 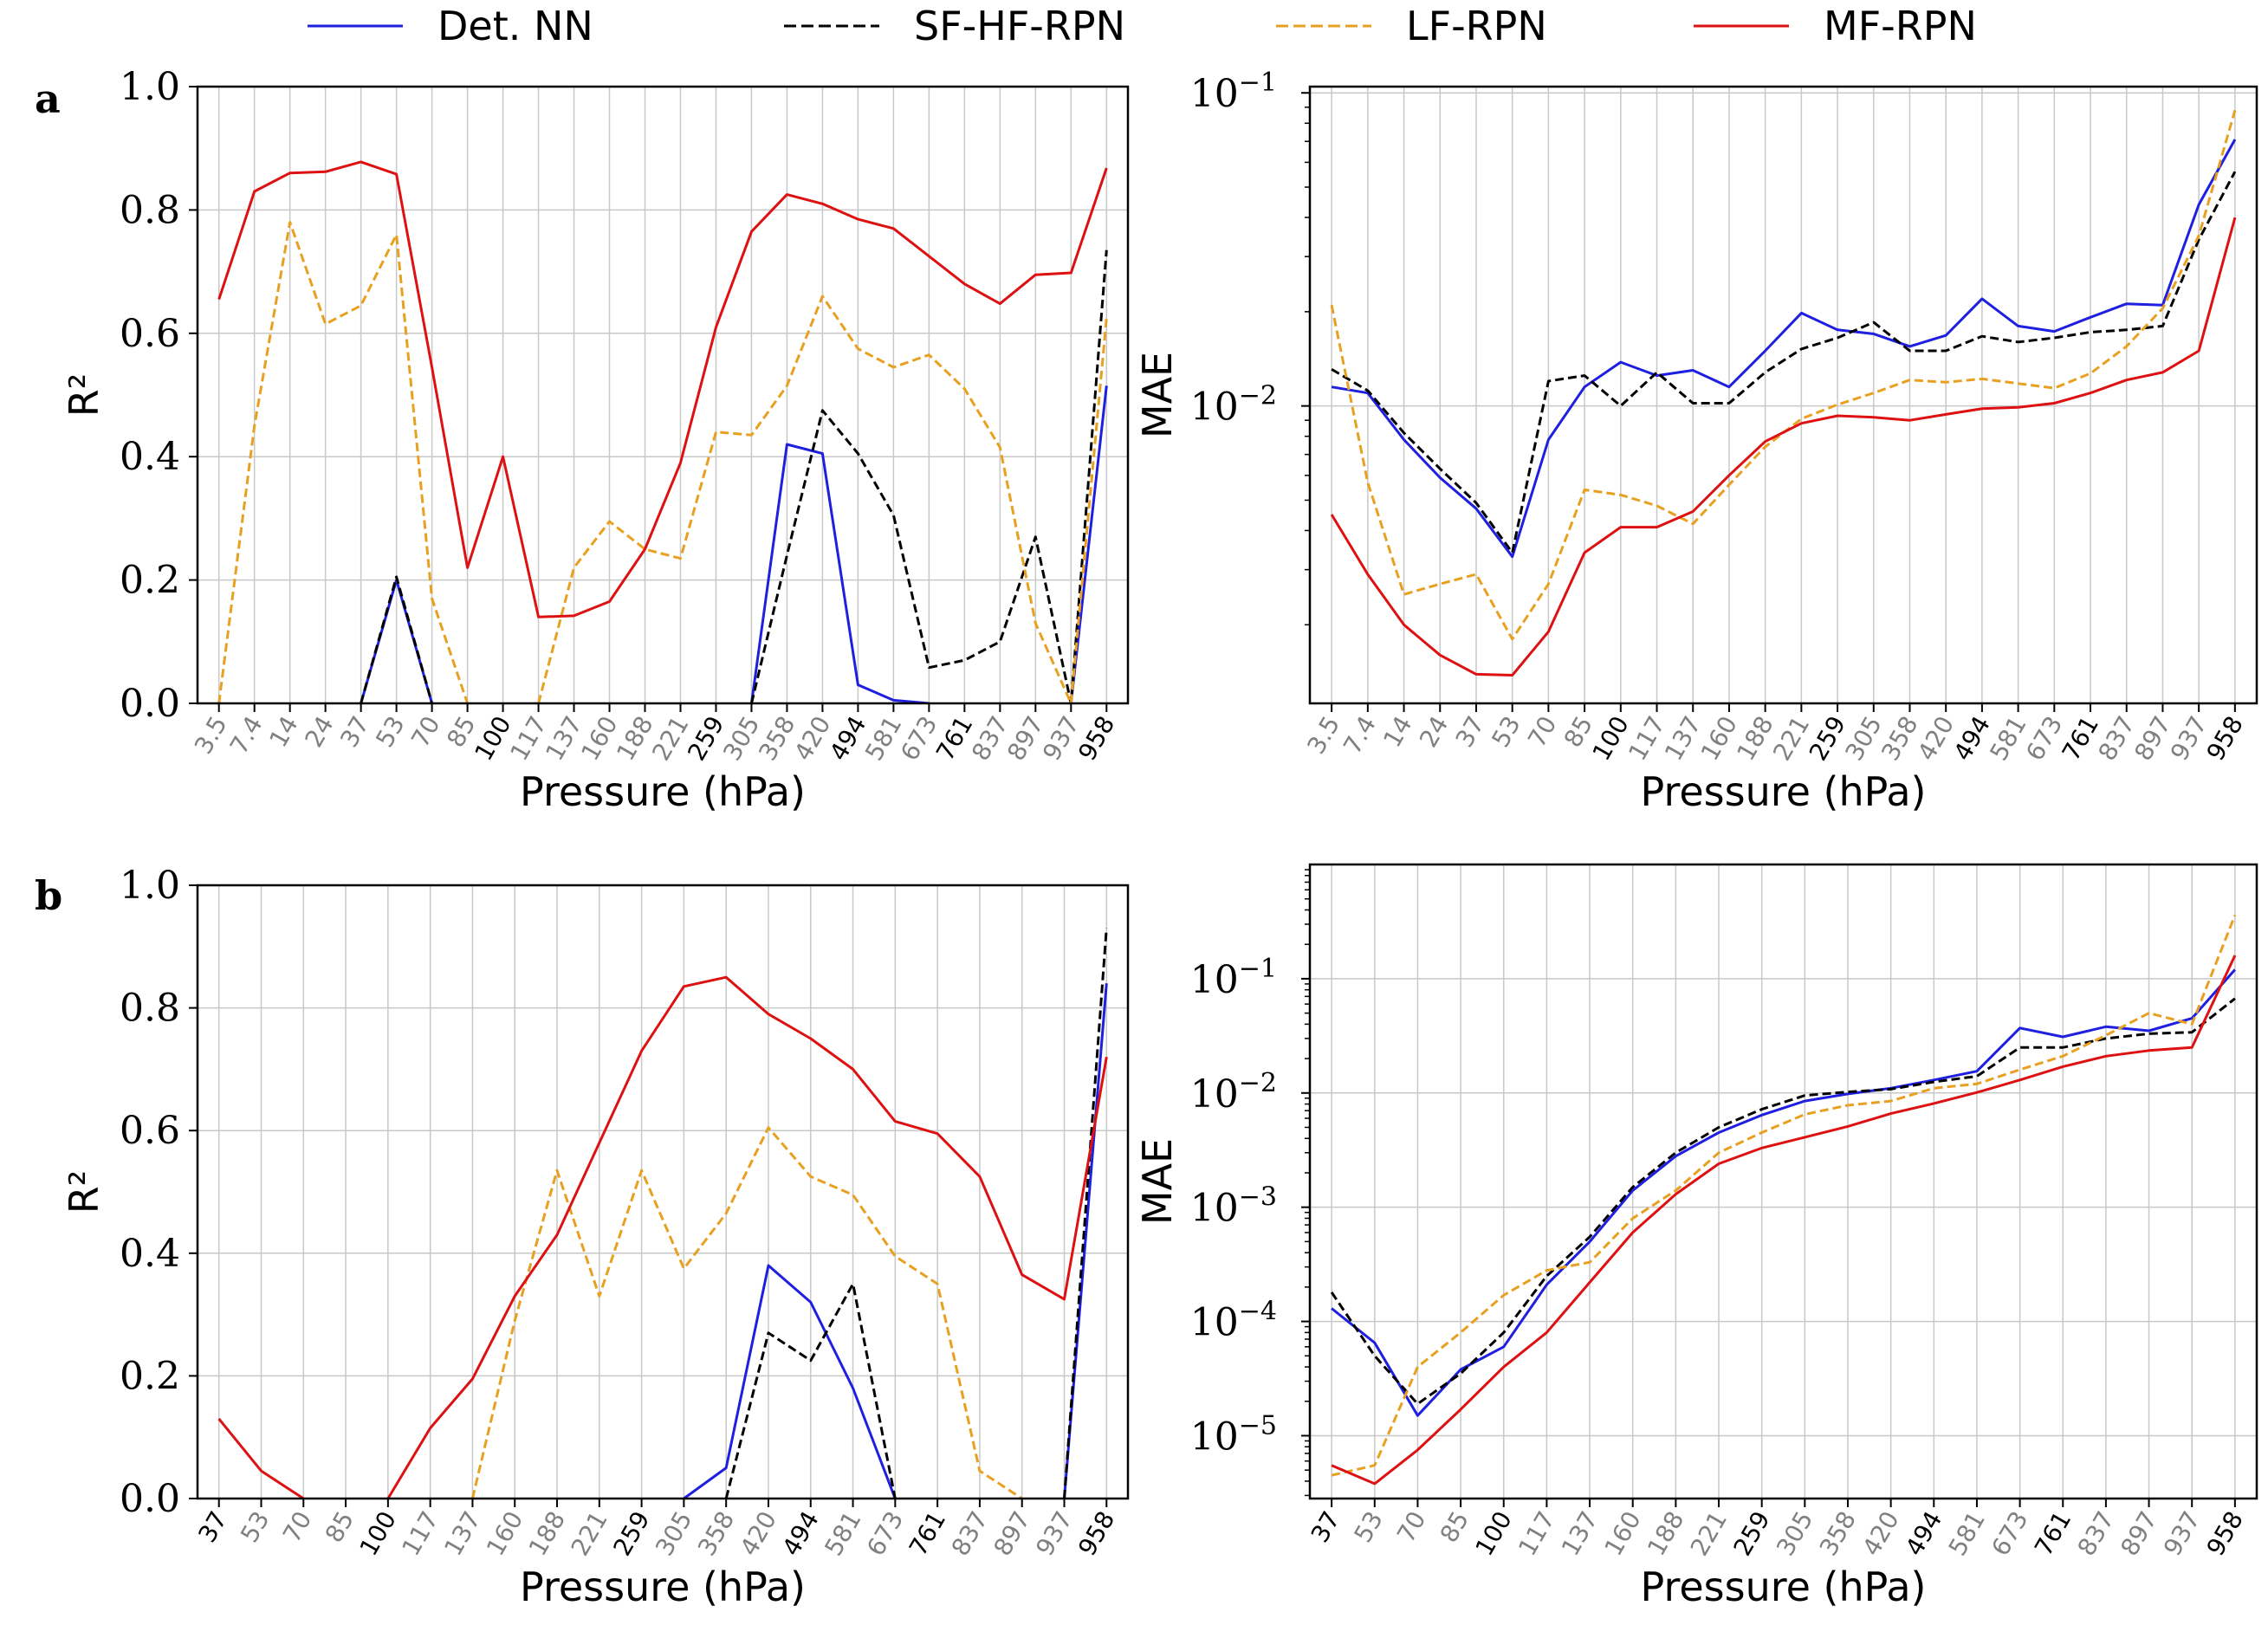 What do you see at coordinates (378, 1533) in the screenshot?
I see `x-tick-label: 100` at bounding box center [378, 1533].